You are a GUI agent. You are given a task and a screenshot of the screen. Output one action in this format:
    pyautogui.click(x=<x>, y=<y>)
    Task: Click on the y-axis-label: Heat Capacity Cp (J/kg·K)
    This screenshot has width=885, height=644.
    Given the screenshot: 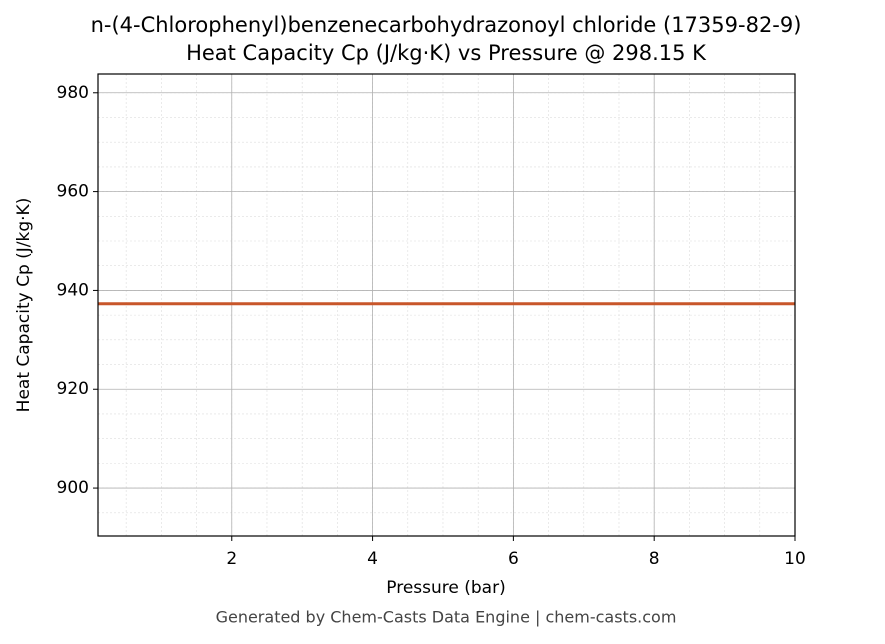 What is the action you would take?
    pyautogui.click(x=24, y=305)
    